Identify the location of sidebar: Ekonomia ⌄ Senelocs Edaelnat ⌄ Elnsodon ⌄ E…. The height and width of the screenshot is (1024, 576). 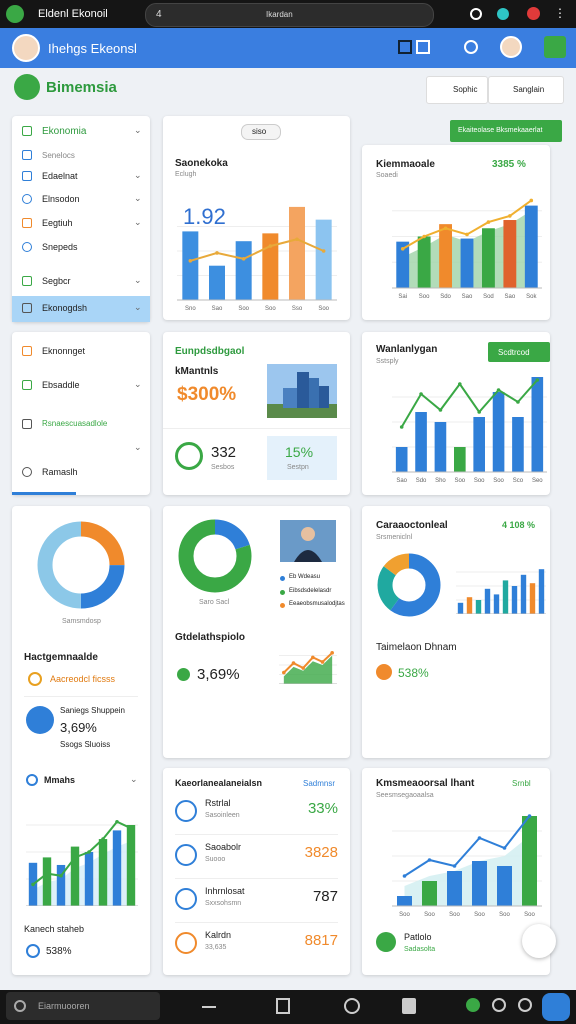
(81, 219).